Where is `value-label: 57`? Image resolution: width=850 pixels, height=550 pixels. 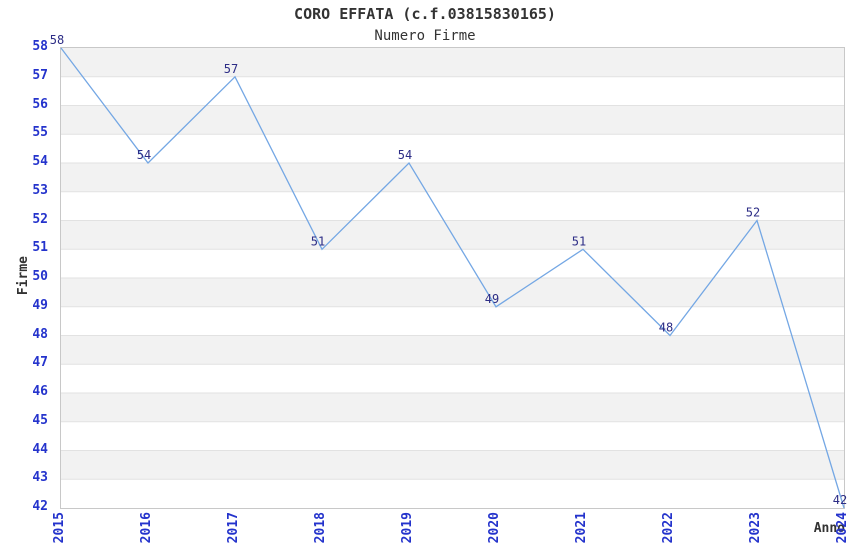 value-label: 57 is located at coordinates (231, 69).